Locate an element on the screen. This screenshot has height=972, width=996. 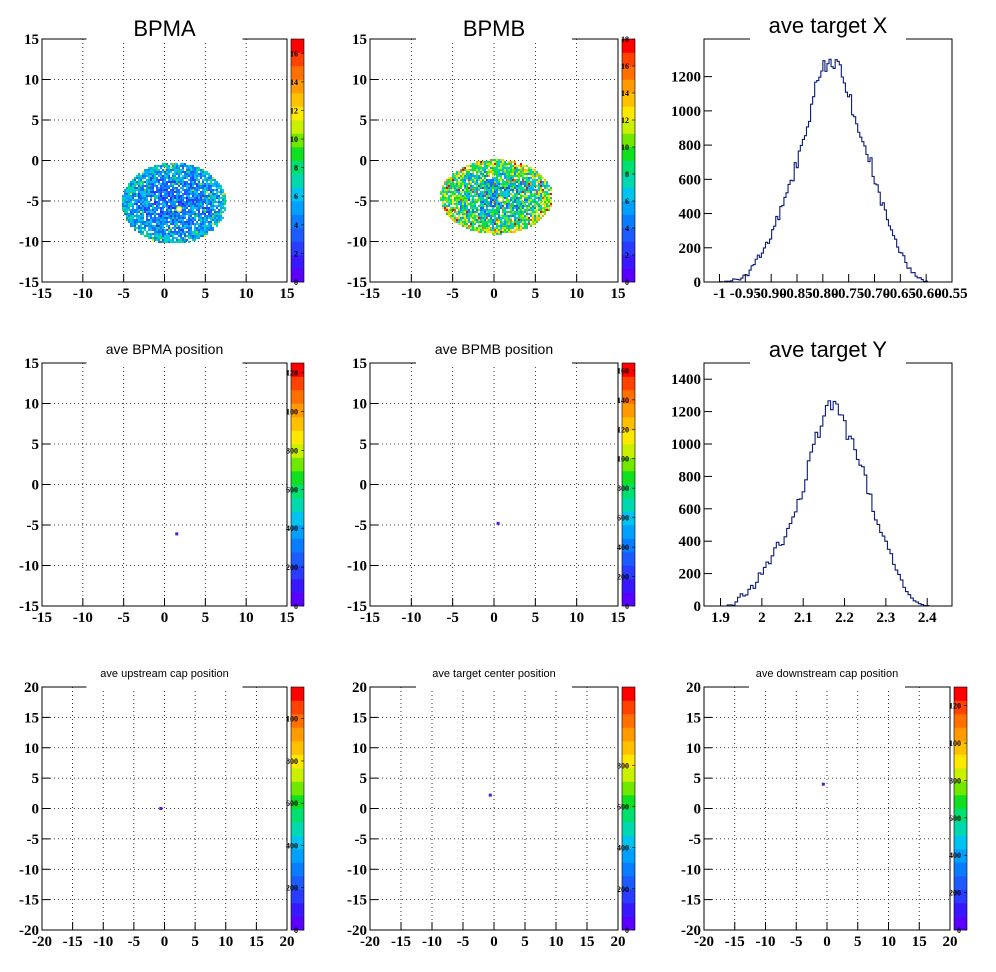
palette-tick-label: 100 is located at coordinates (292, 719).